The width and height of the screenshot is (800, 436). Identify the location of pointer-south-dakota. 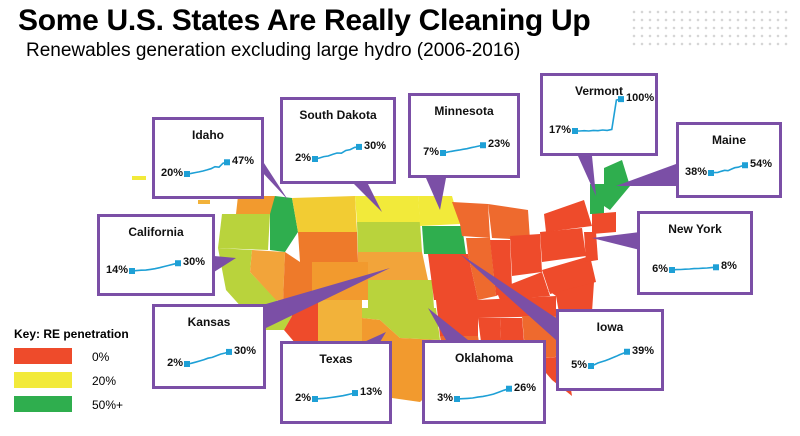
(368, 198).